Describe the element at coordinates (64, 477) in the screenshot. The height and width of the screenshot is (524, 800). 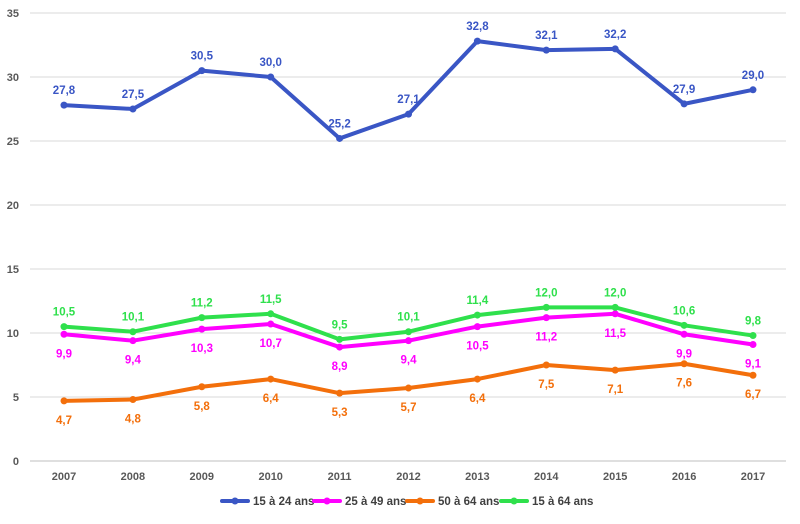
I see `x-tick-label: 2007` at that location.